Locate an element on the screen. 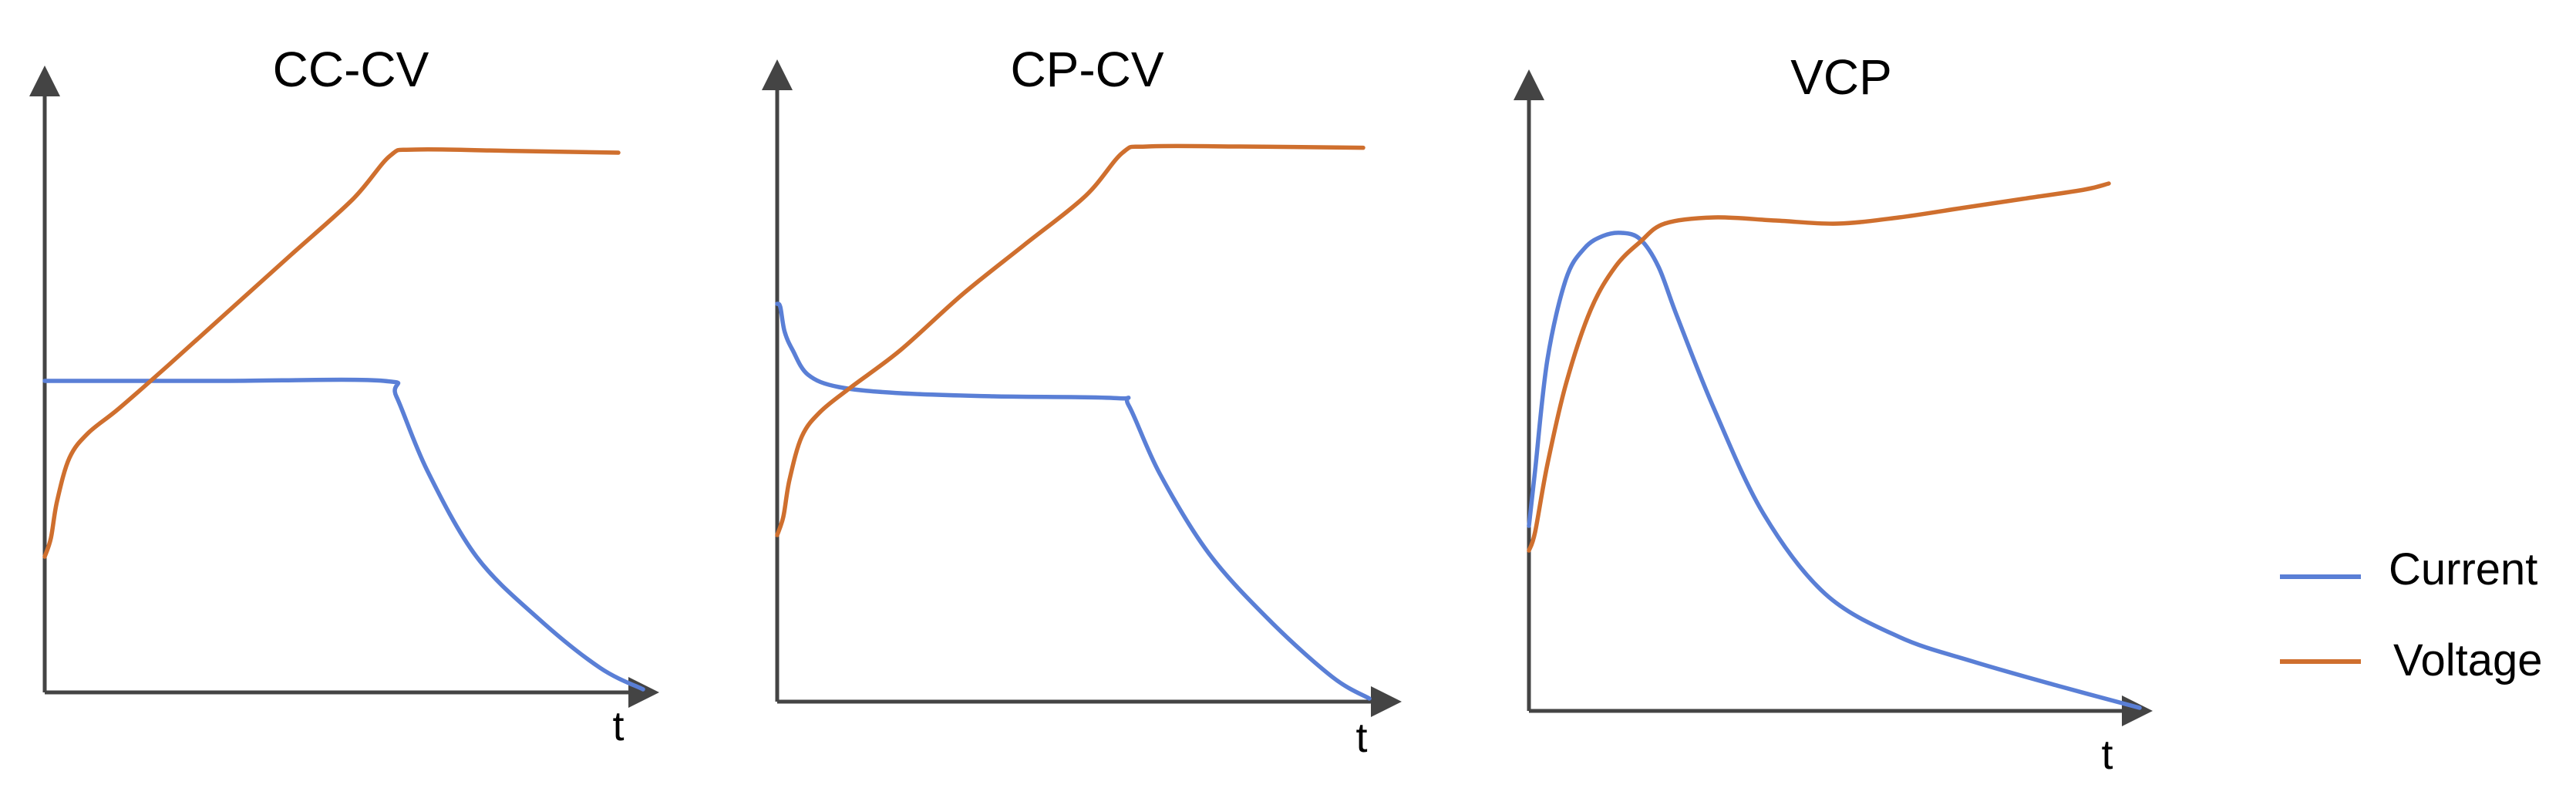  chart-1-x-axis-label: t is located at coordinates (618, 726).